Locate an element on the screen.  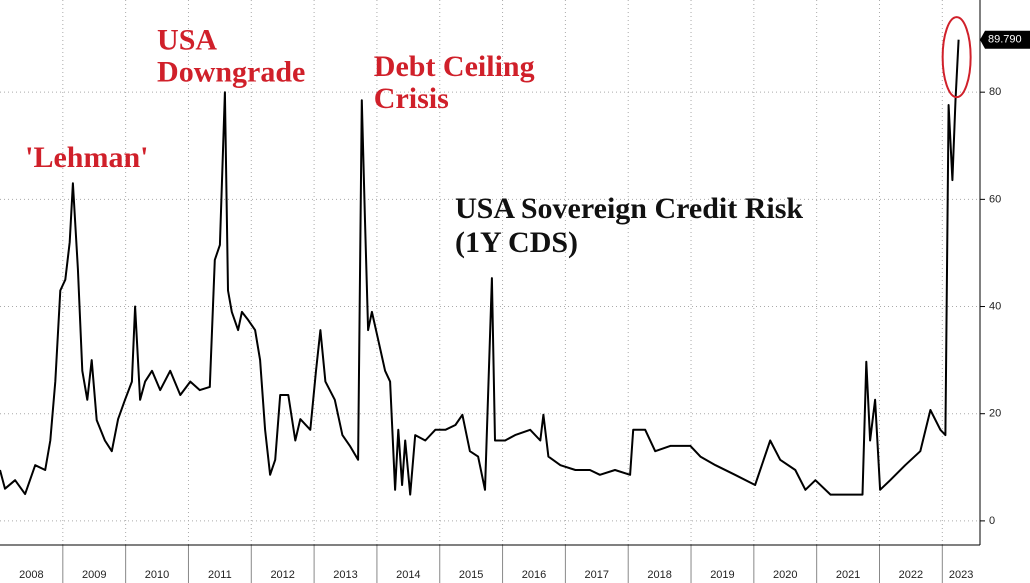
highlight-ellipse is located at coordinates (956, 57).